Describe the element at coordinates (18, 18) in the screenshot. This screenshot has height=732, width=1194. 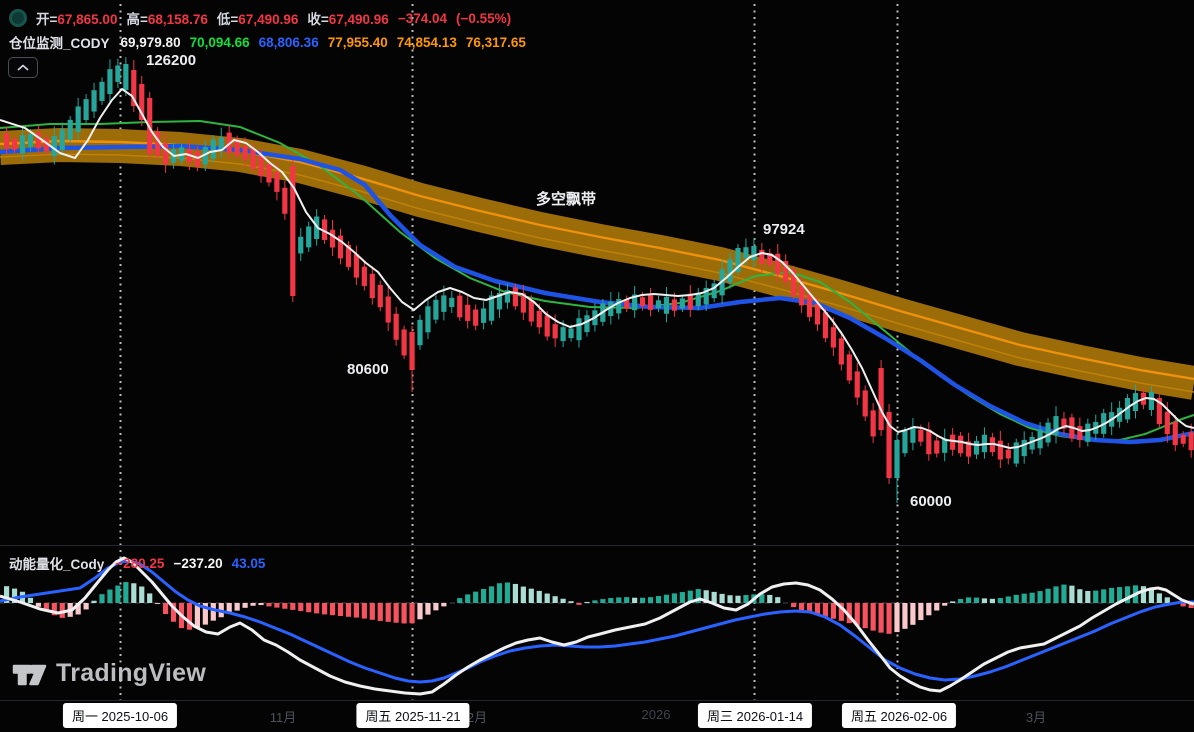
I see `series-status-icon` at that location.